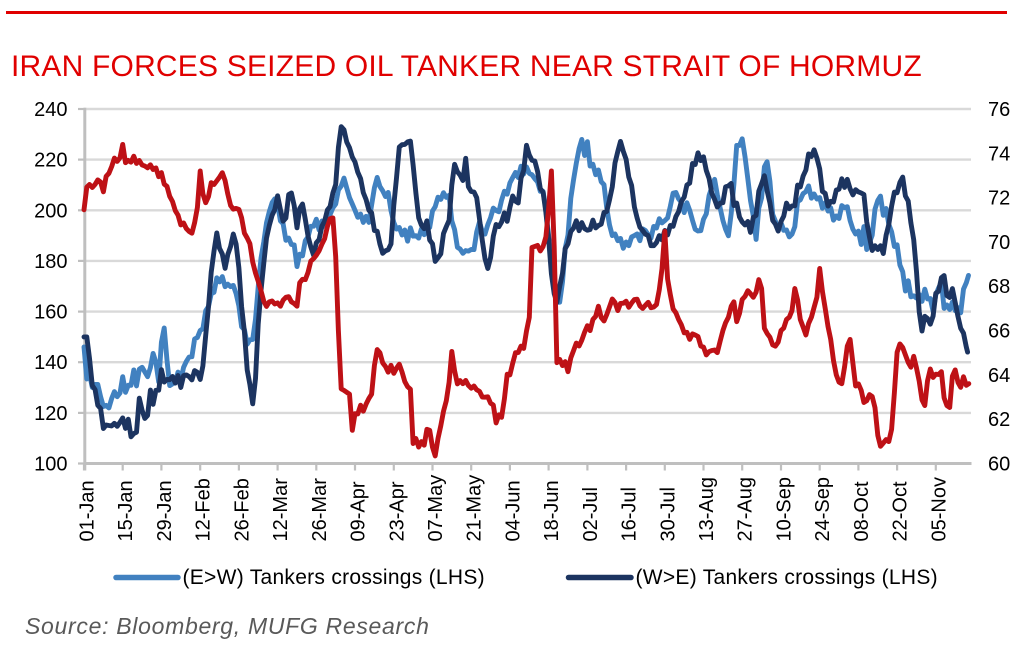 The width and height of the screenshot is (1030, 646). I want to click on svg-text: 26-Feb, so click(242, 509).